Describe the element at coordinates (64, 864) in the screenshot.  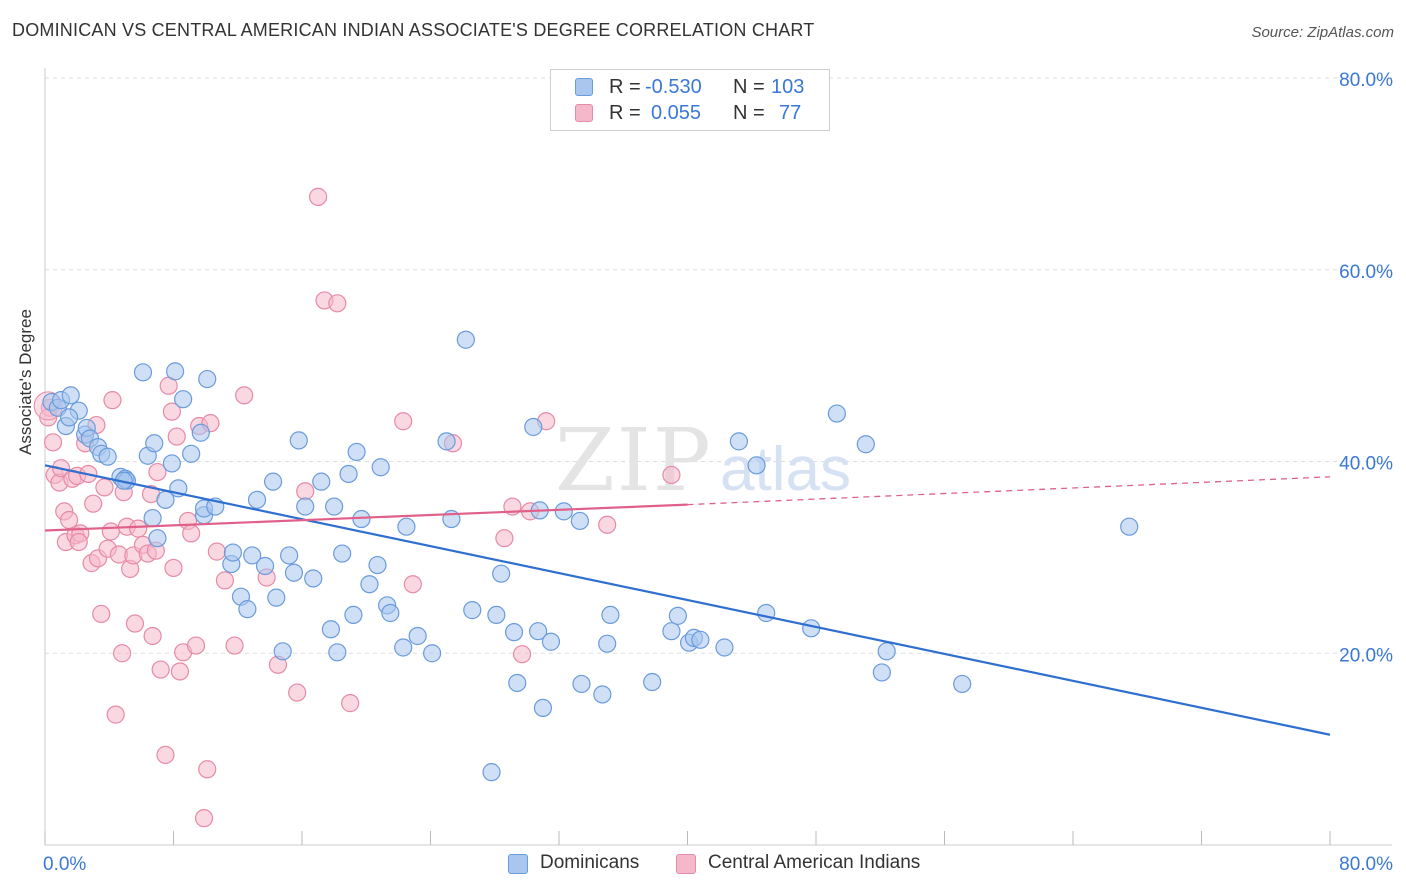
I see `x-tick-label: 0.0%` at that location.